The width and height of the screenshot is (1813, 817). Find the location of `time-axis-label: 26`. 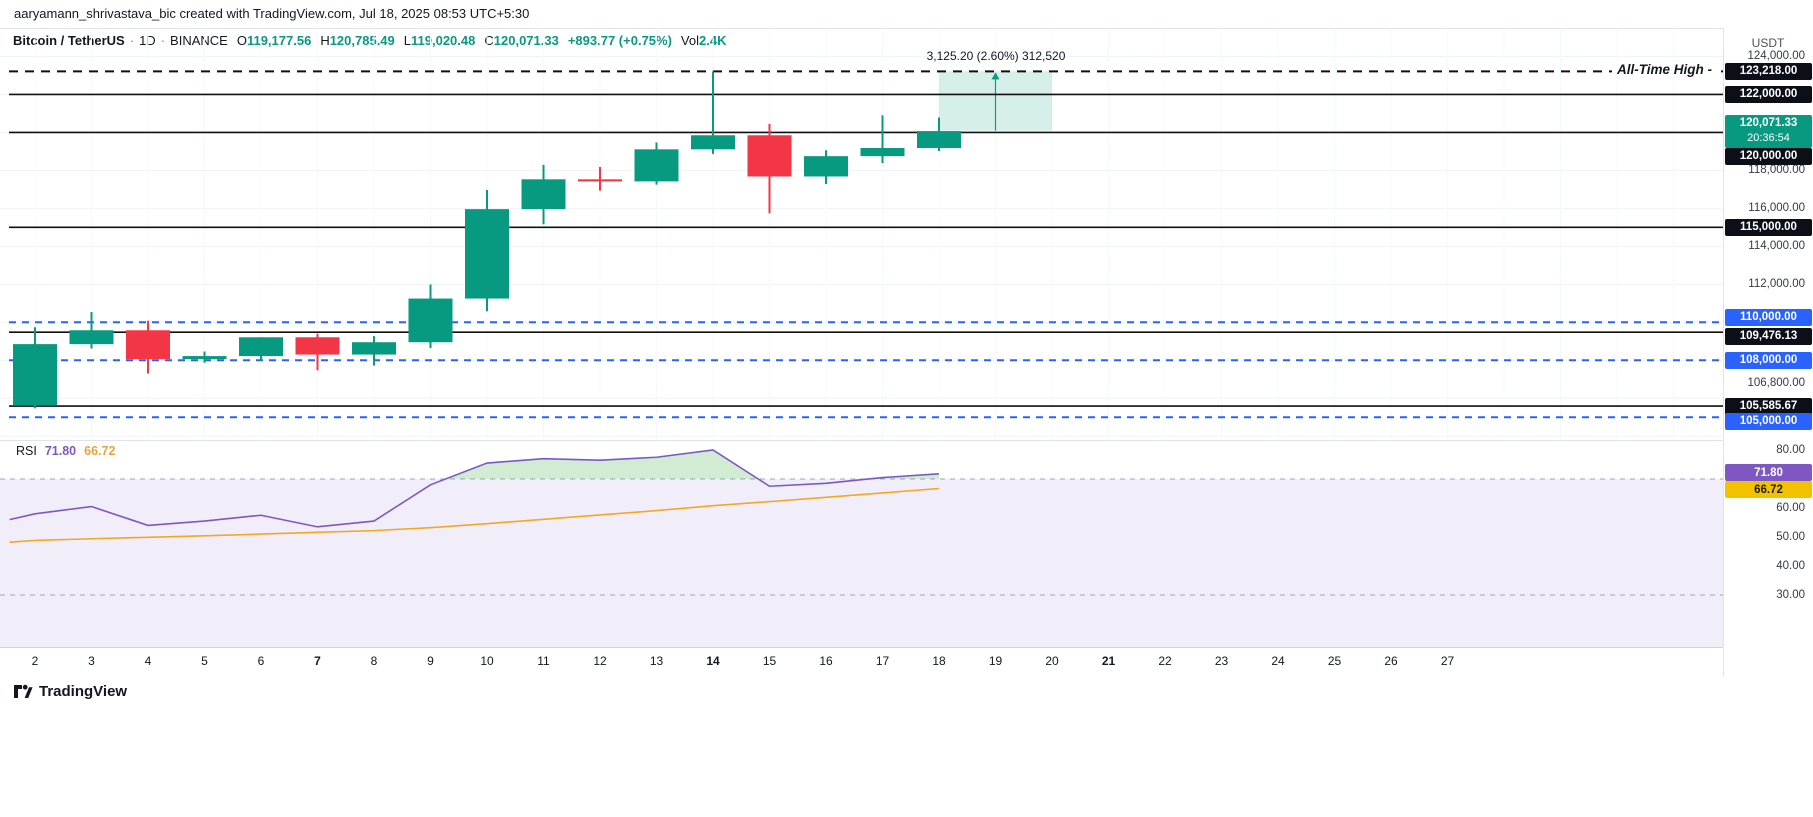

time-axis-label: 26 is located at coordinates (1391, 661).